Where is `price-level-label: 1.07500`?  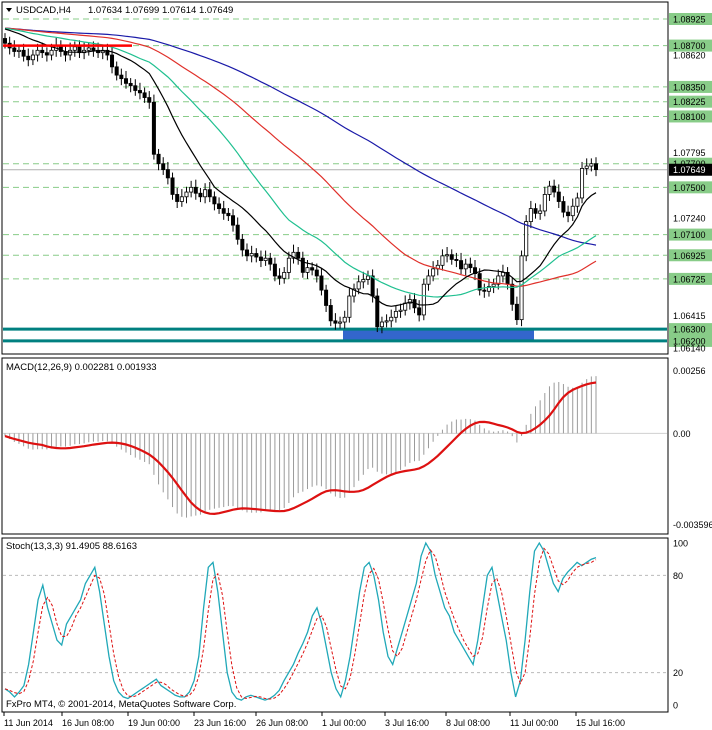 price-level-label: 1.07500 is located at coordinates (689, 188).